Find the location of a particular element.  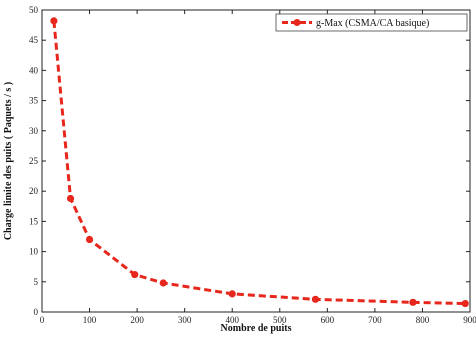

y-tick-label: 35 is located at coordinates (34, 101).